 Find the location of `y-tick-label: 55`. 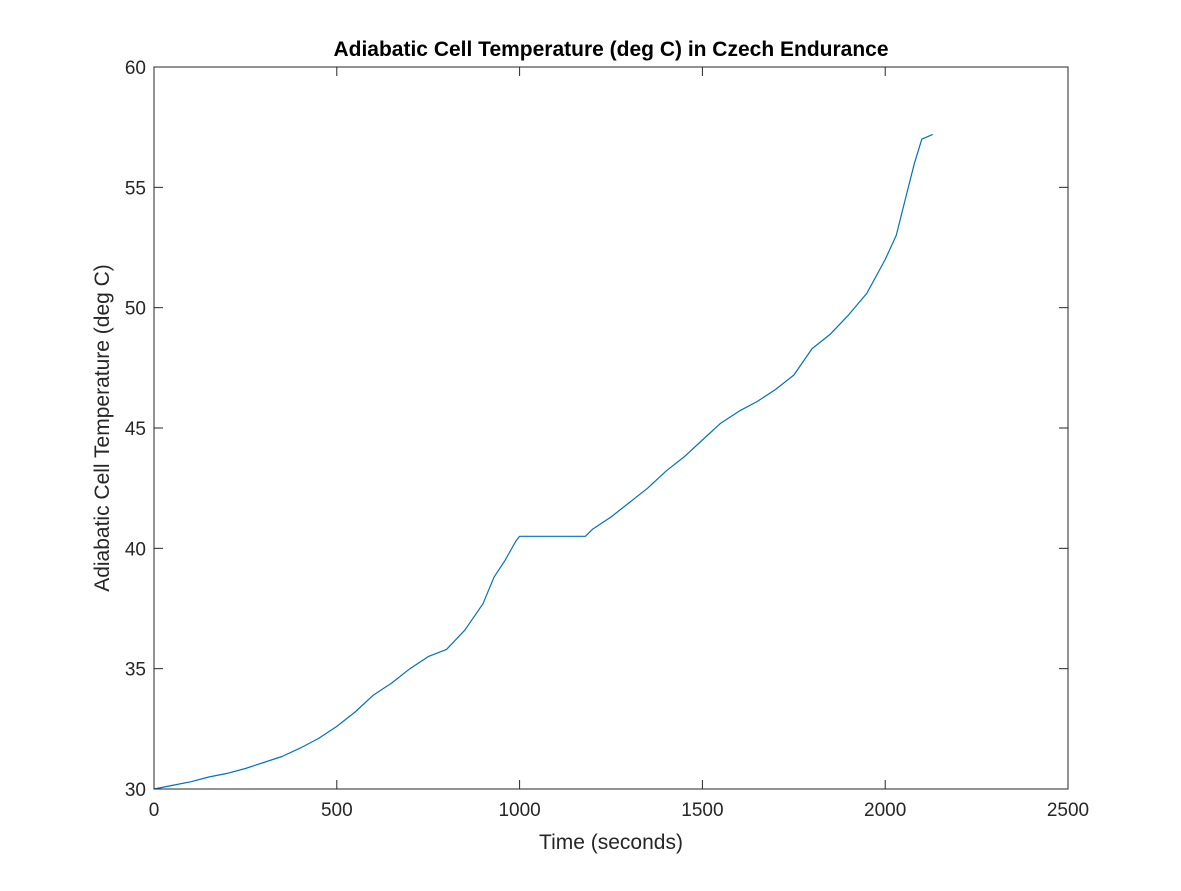

y-tick-label: 55 is located at coordinates (135, 188).